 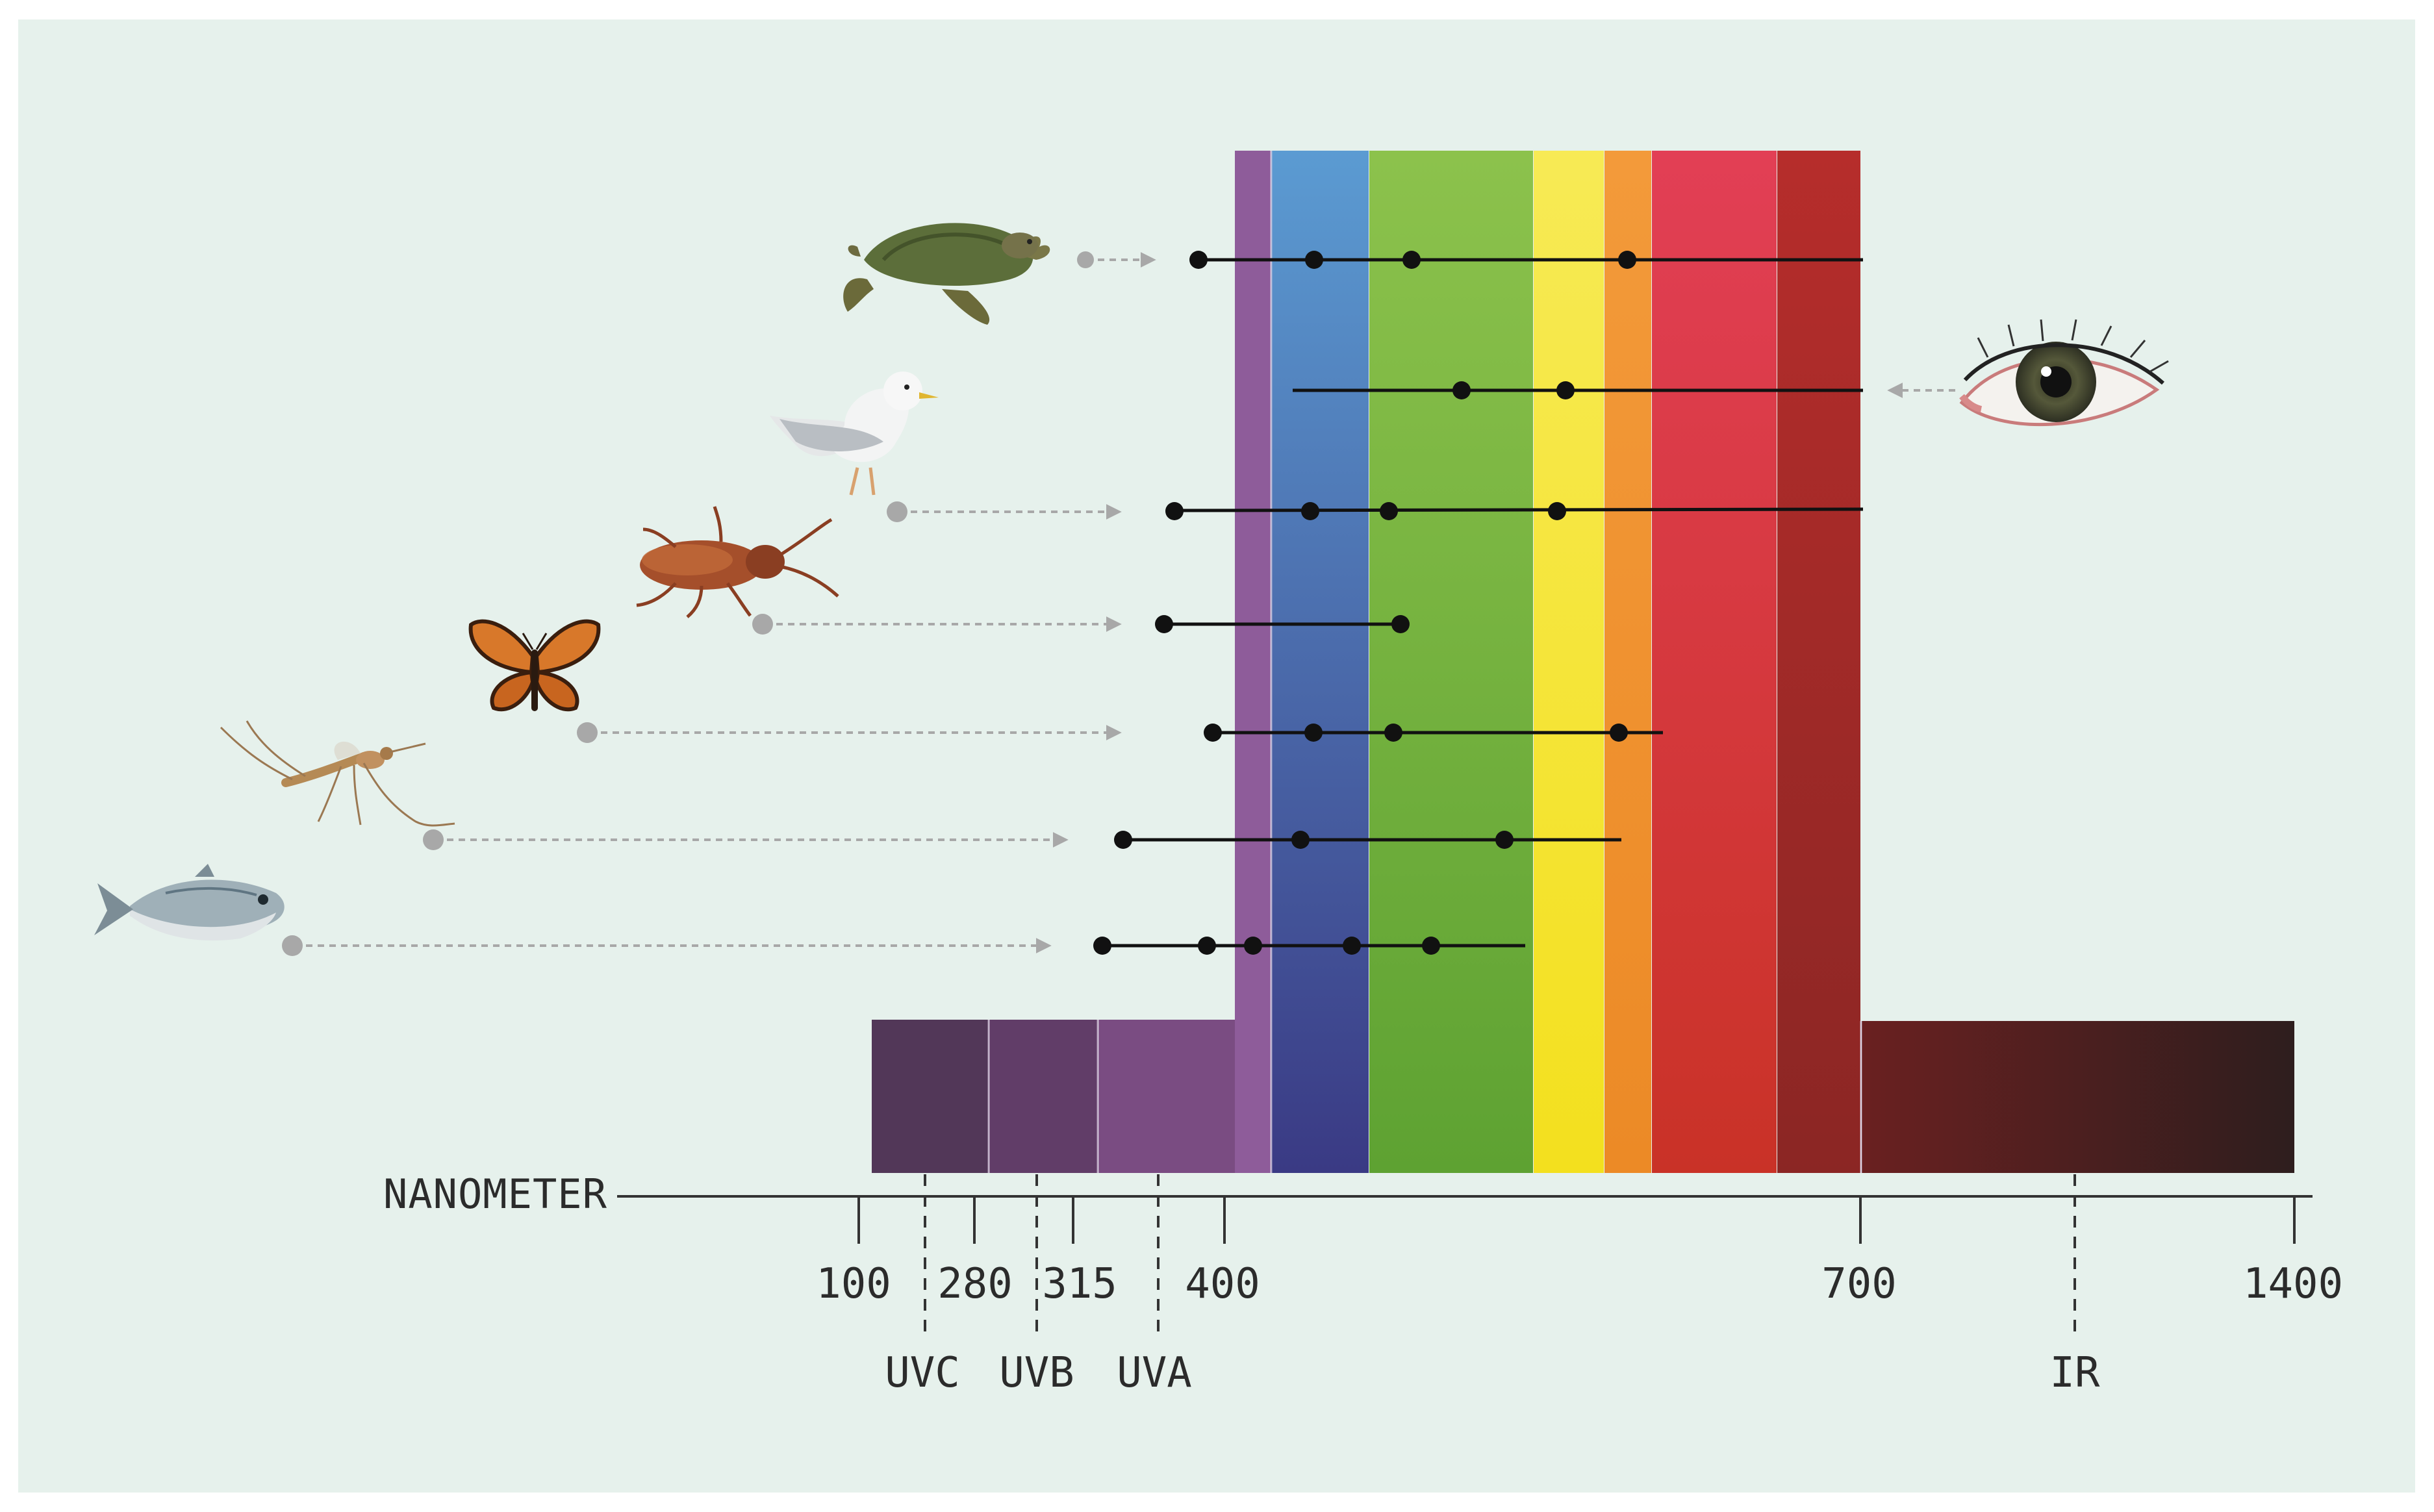 I want to click on axis-title: NANOMETER, so click(x=495, y=1194).